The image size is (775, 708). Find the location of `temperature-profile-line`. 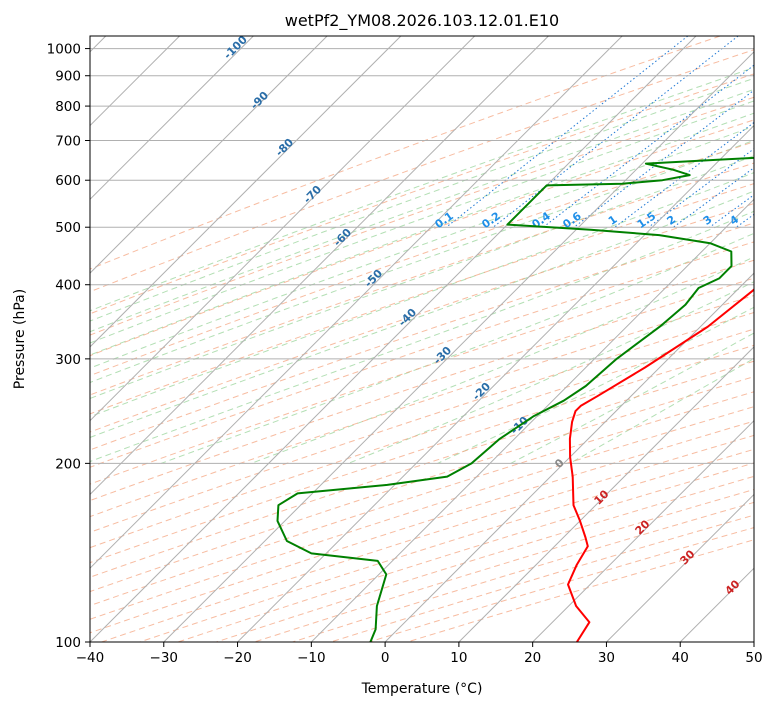

temperature-profile-line is located at coordinates (660, 465).